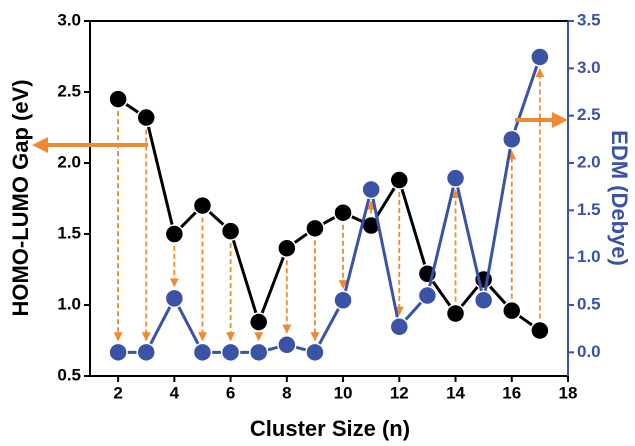 The height and width of the screenshot is (446, 635). I want to click on y2-tick-label: 1.0, so click(589, 256).